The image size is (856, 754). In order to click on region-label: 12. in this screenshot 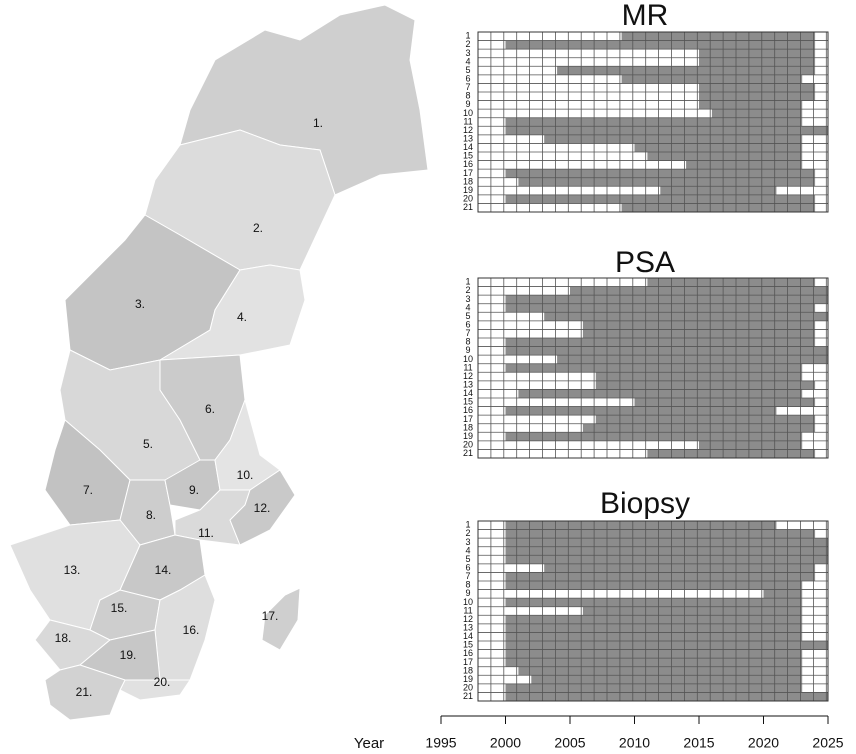, I will do `click(262, 508)`.